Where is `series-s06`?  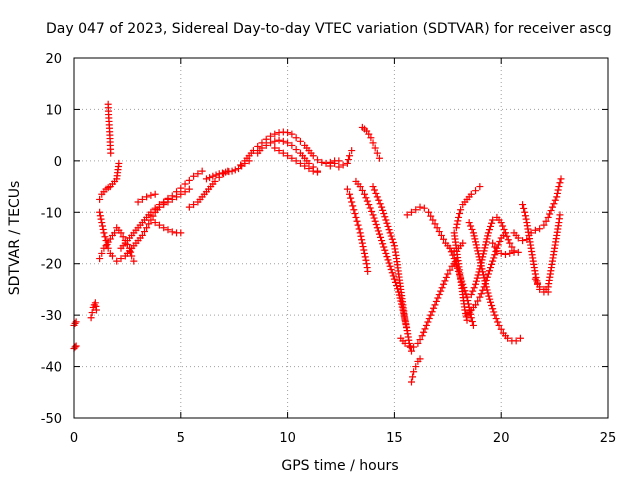 series-s06 is located at coordinates (107, 246).